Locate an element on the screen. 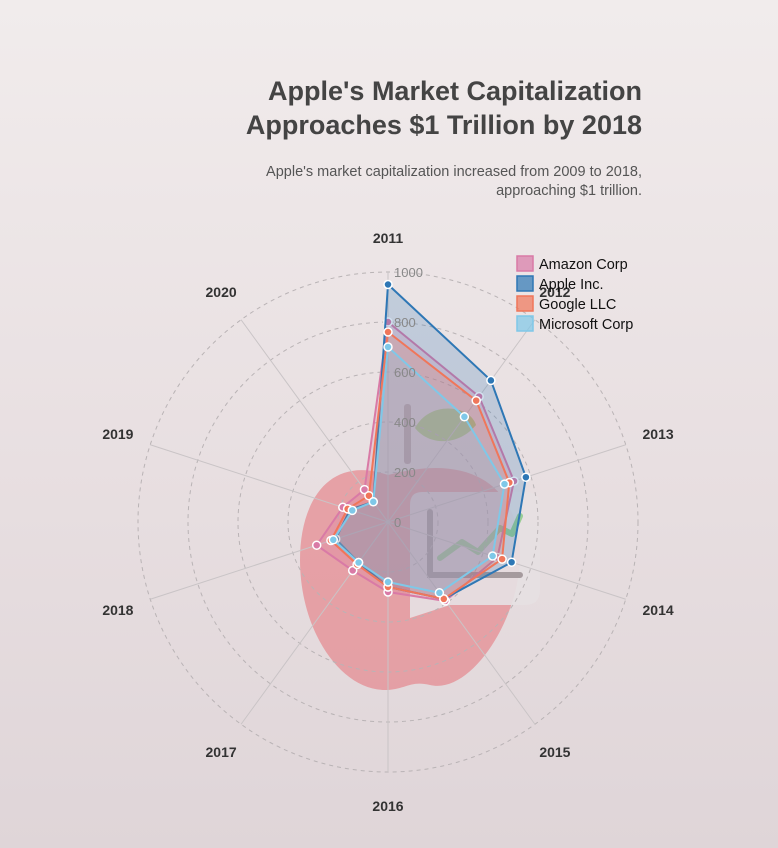 The width and height of the screenshot is (778, 848). chart-title-line-1: Apple's Market Capitalization is located at coordinates (455, 91).